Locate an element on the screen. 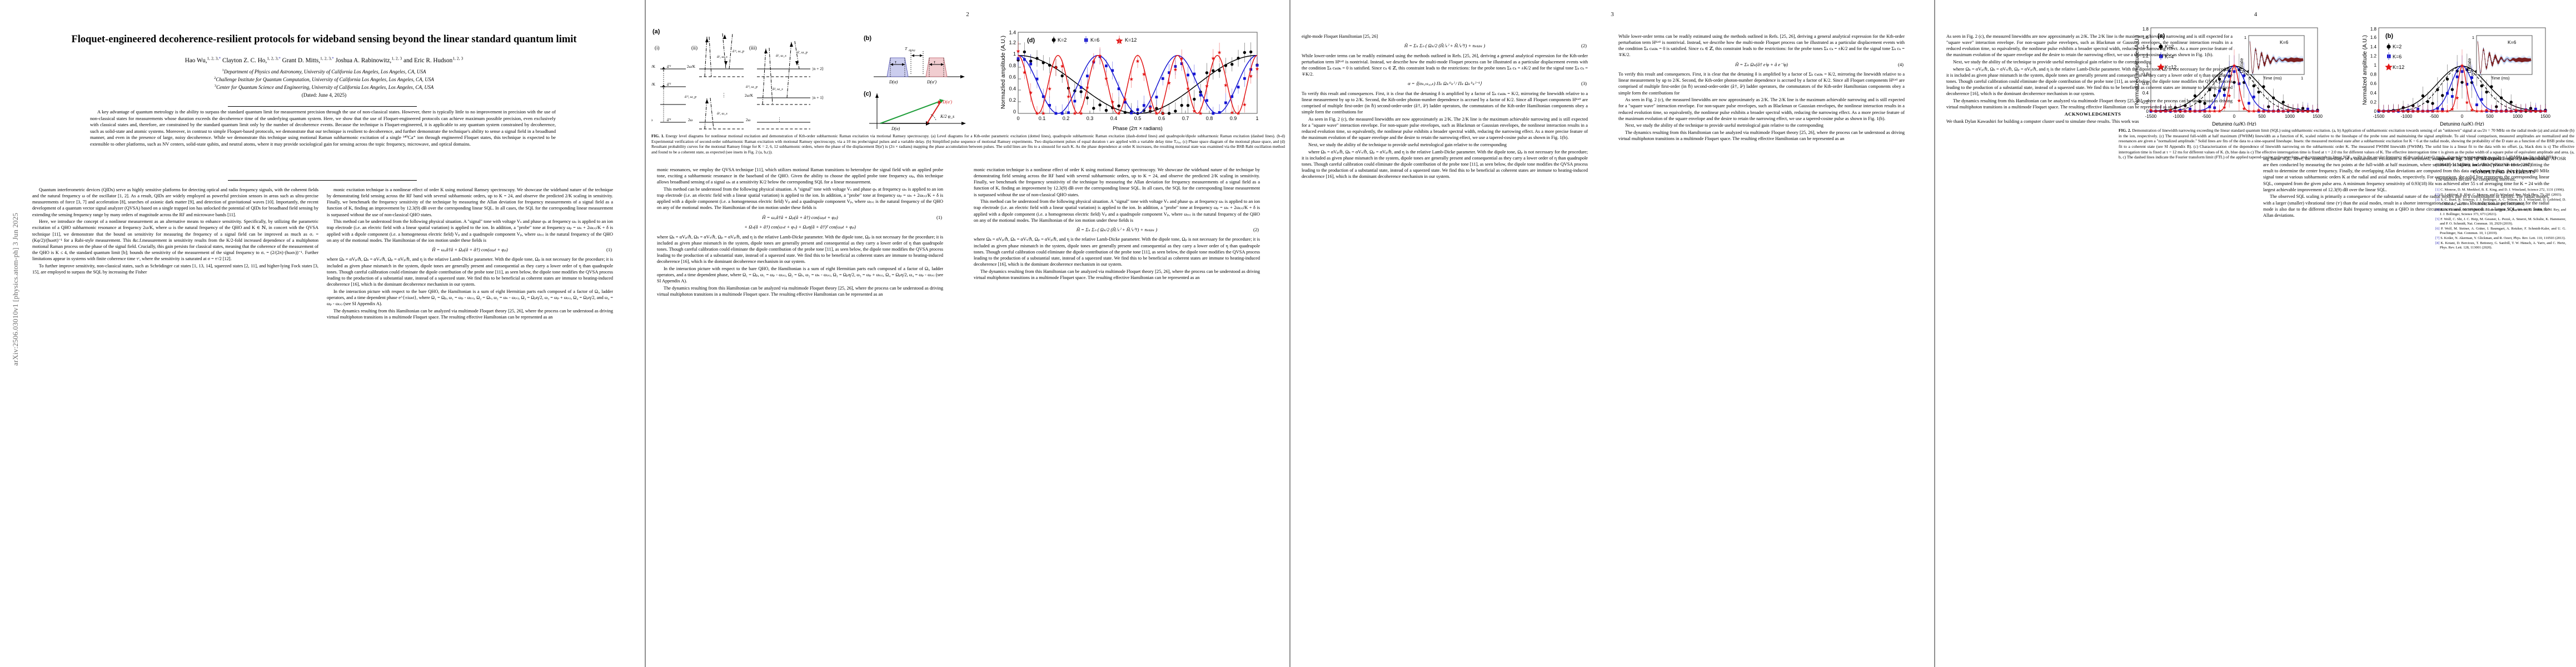  panel-b-letter: (b) is located at coordinates (867, 38).